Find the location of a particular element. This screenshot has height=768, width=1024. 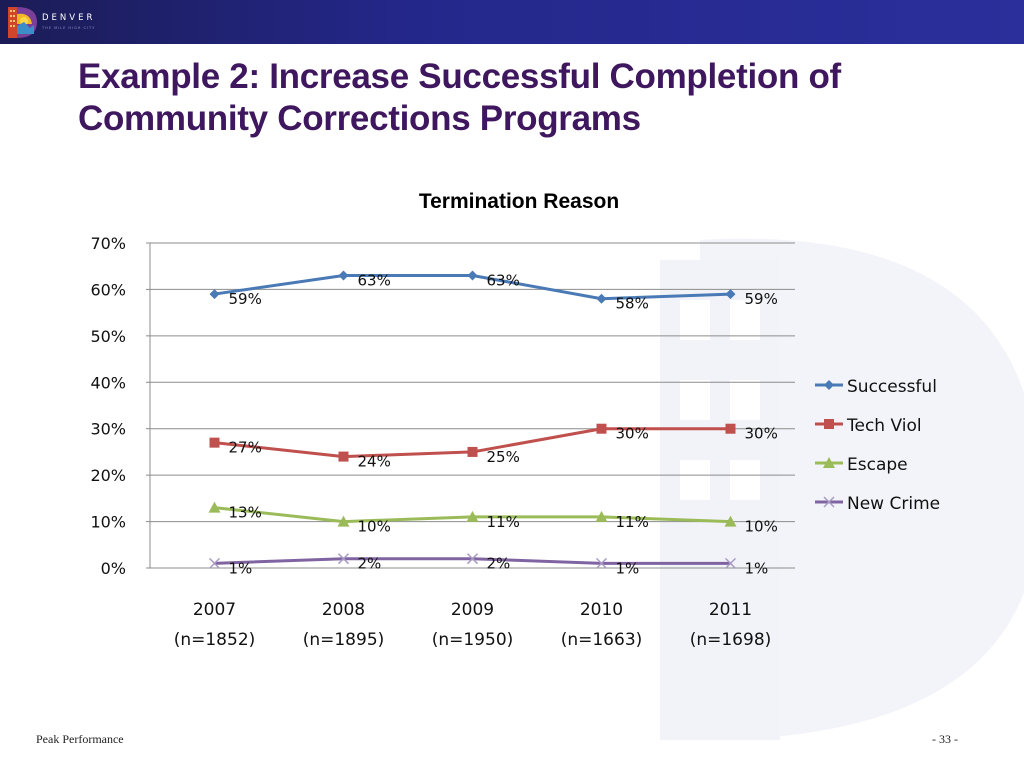

legend-label-tech-viol: Tech Viol is located at coordinates (884, 426).